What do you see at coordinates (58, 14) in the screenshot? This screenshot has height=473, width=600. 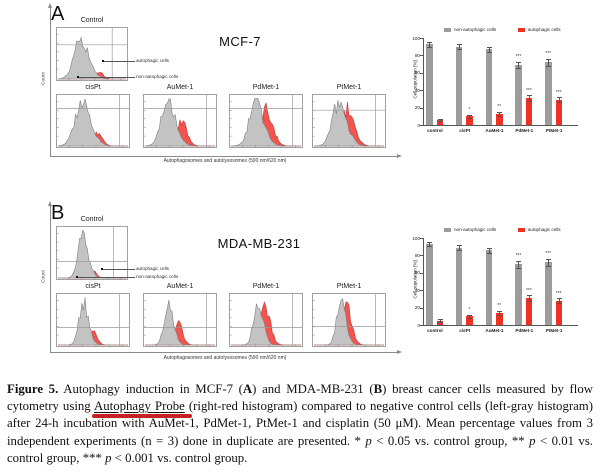 I see `panel-label: A` at bounding box center [58, 14].